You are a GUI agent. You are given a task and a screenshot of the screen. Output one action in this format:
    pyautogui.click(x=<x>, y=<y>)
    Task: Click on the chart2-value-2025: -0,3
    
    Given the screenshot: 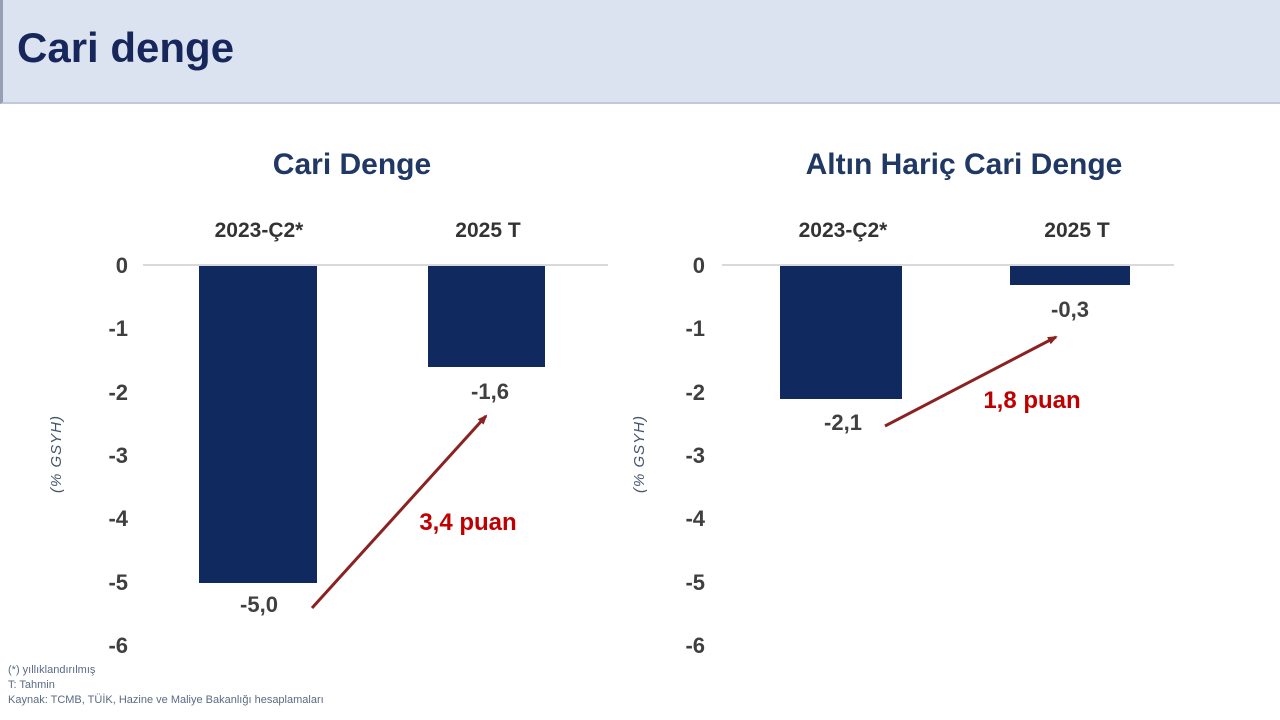 What is the action you would take?
    pyautogui.click(x=1070, y=309)
    